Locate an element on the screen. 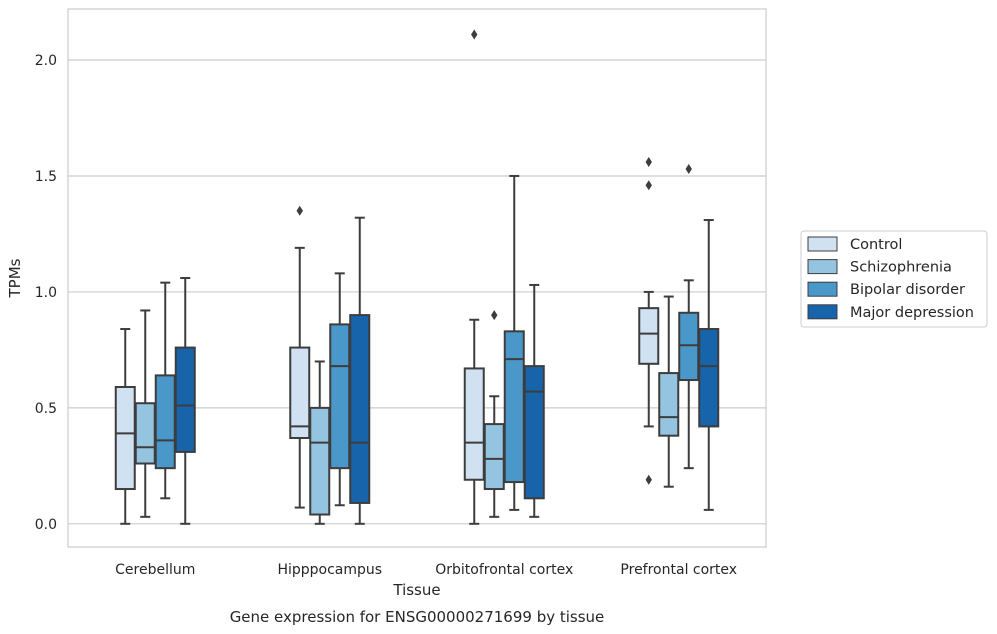 Image resolution: width=997 pixels, height=634 pixels. legend-label: Major depression is located at coordinates (912, 313).